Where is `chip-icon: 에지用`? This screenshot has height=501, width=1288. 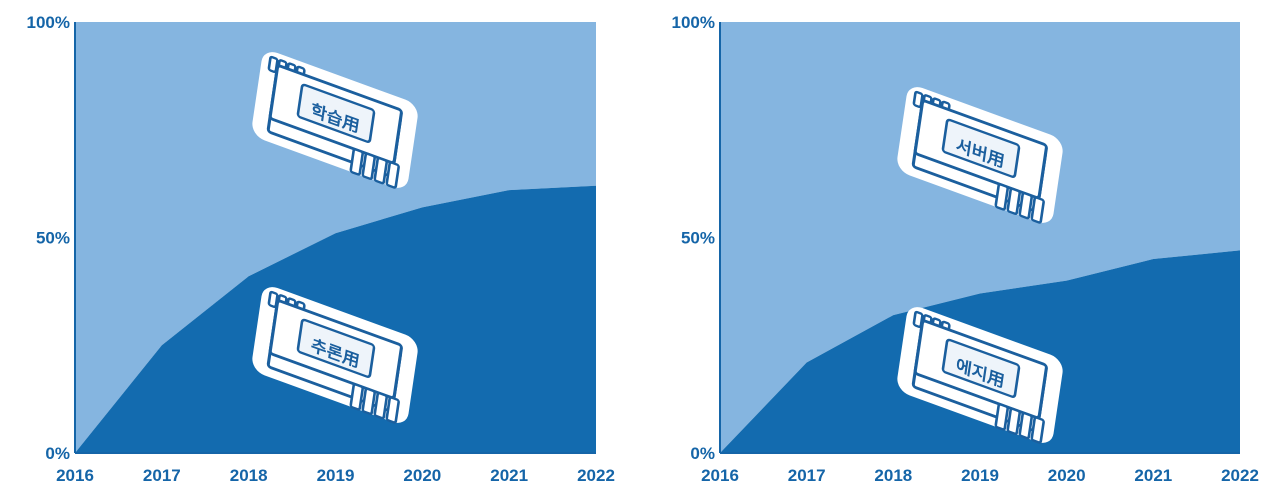
chip-icon: 에지用 is located at coordinates (980, 375).